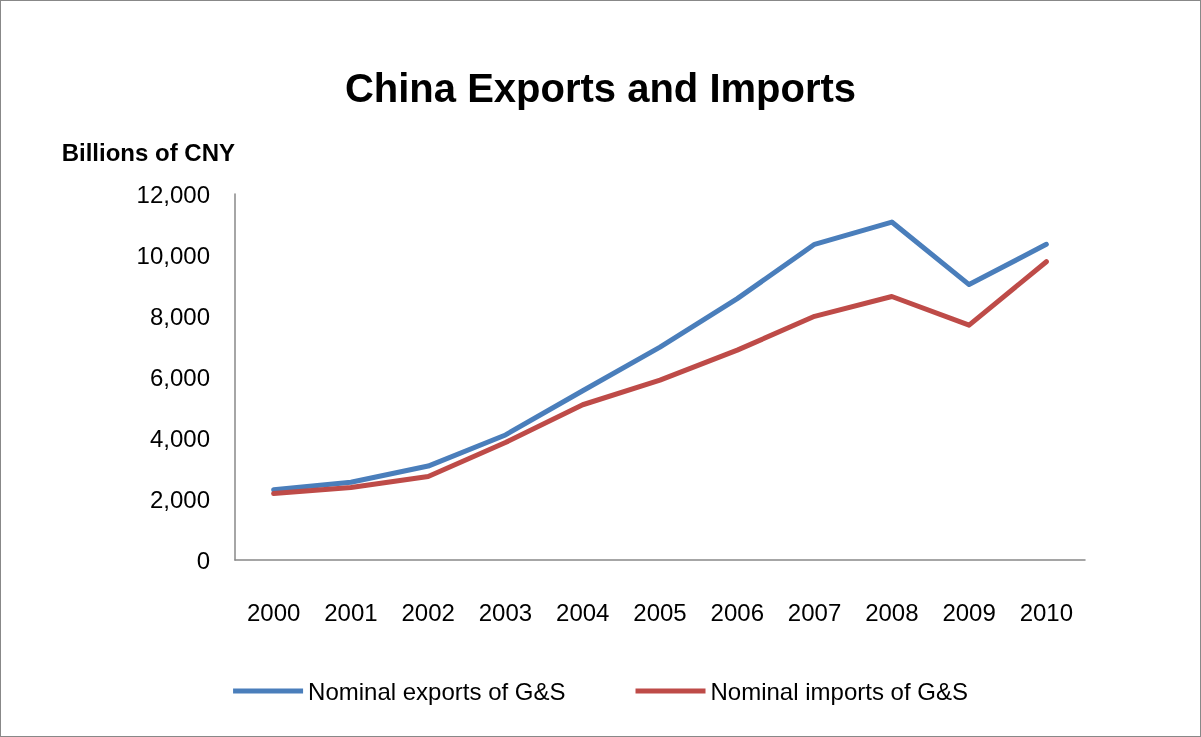 Image resolution: width=1201 pixels, height=737 pixels. I want to click on x-tick-label: 2005, so click(660, 612).